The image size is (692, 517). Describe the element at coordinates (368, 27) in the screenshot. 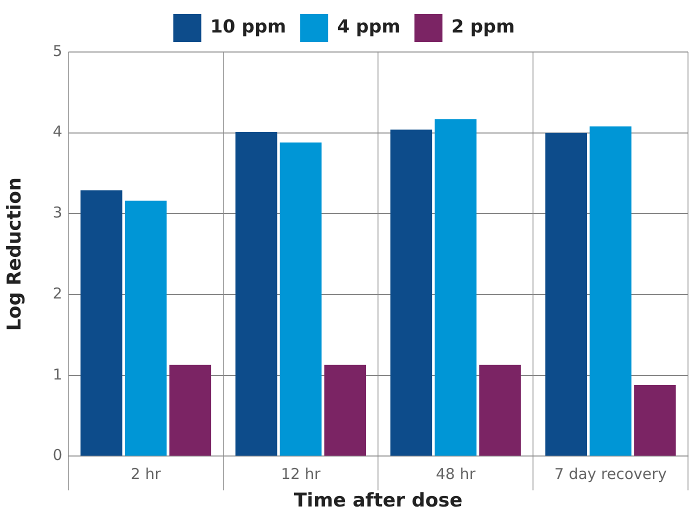

I see `legend-label: 4 ppm` at that location.